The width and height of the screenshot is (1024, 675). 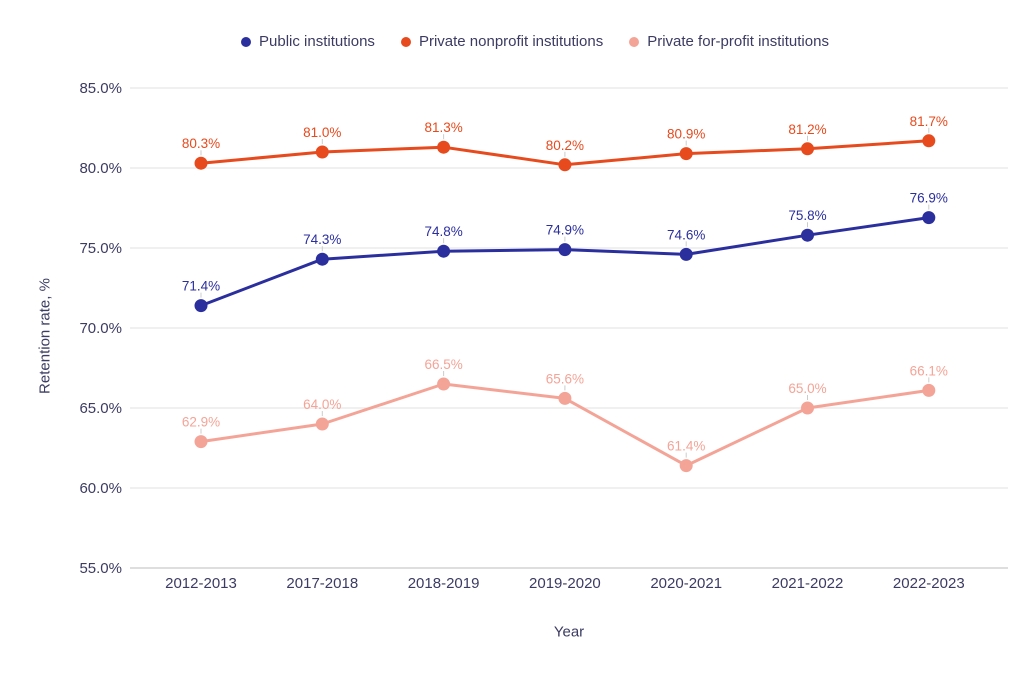 I want to click on data-label-Private for-profit institutions-2018-2019: 66.5%, so click(x=443, y=364).